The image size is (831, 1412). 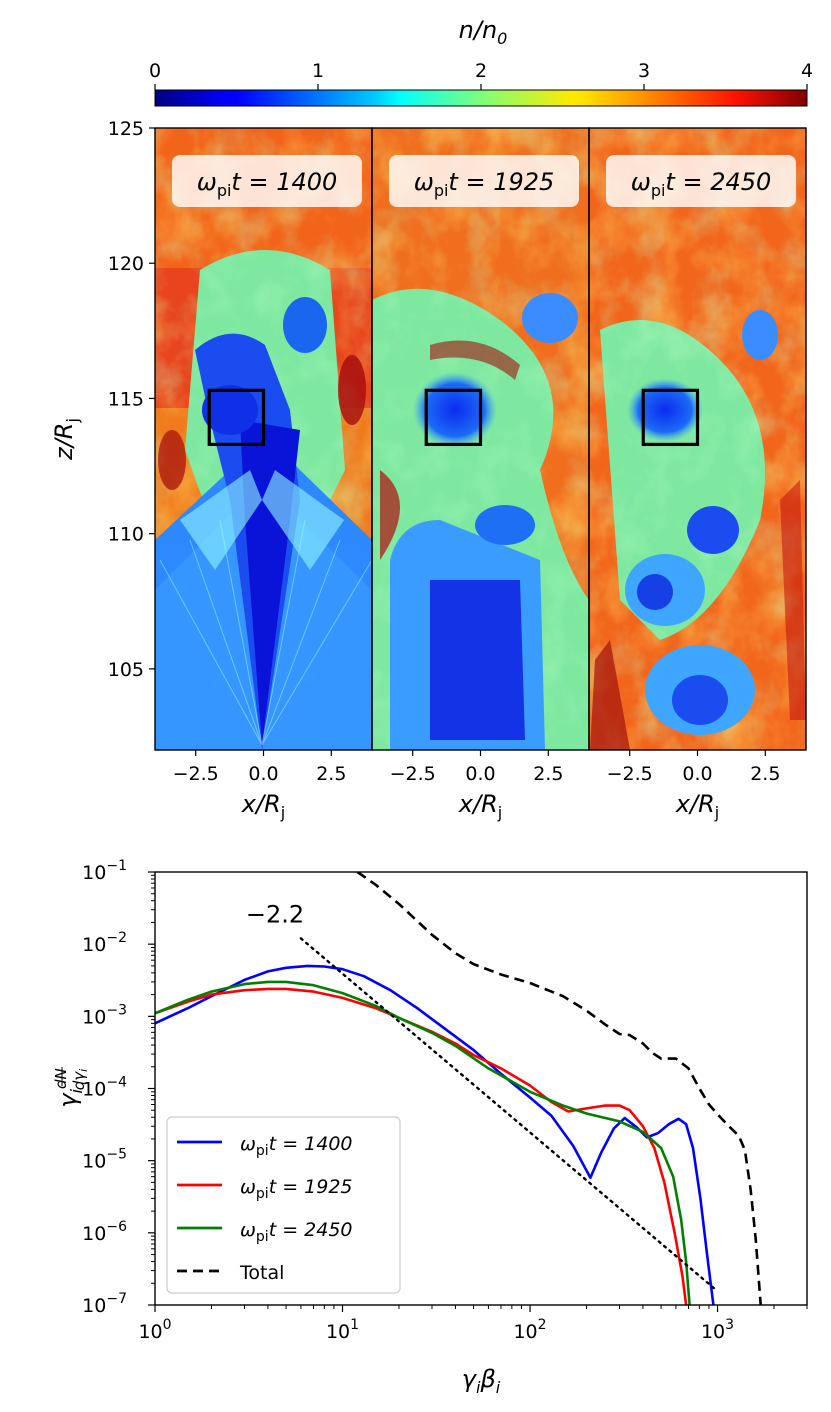 What do you see at coordinates (155, 71) in the screenshot?
I see `colorbar-tick-label: 0` at bounding box center [155, 71].